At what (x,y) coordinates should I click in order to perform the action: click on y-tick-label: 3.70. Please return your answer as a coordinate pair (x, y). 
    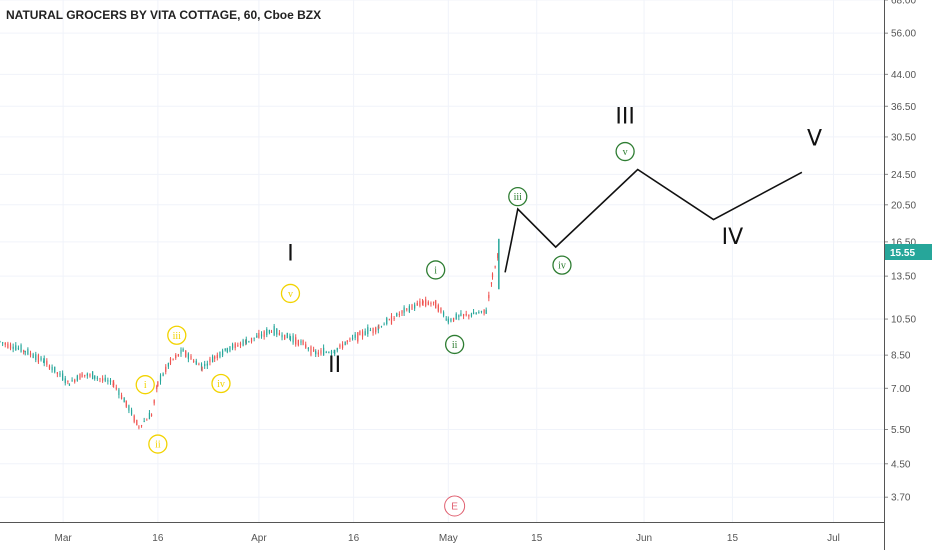
    Looking at the image, I should click on (901, 498).